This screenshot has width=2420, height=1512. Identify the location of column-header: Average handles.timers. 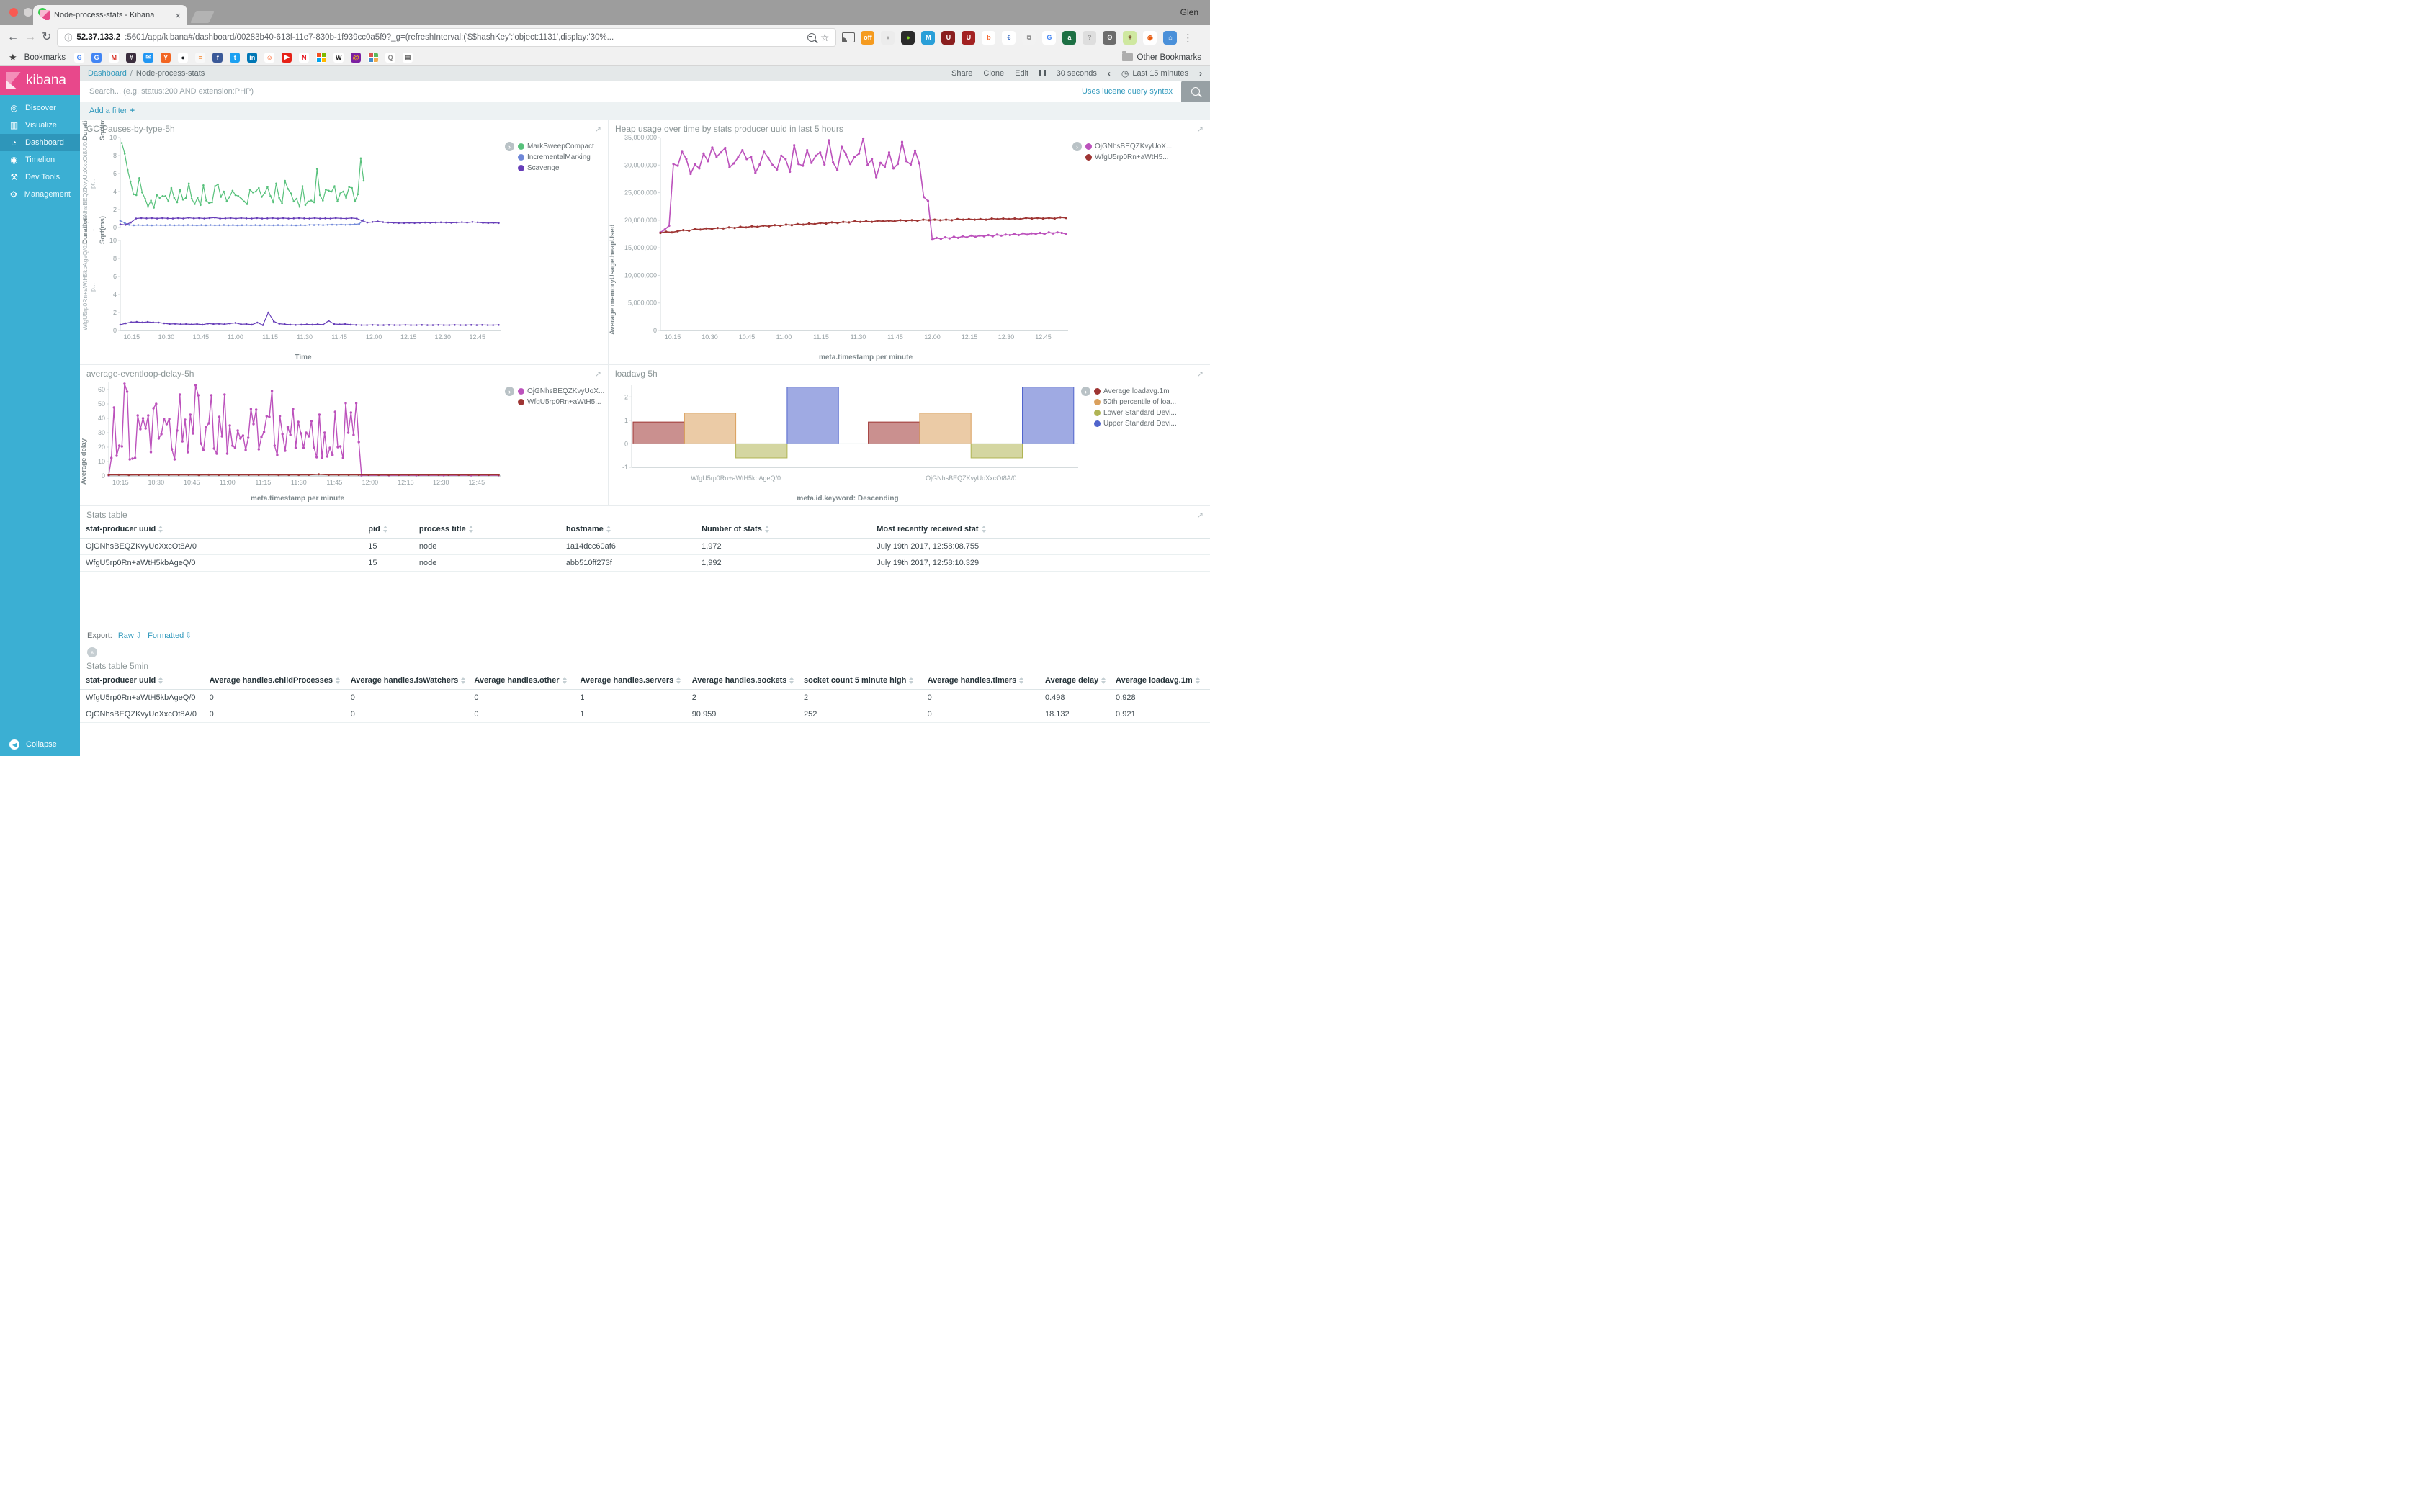
(980, 681).